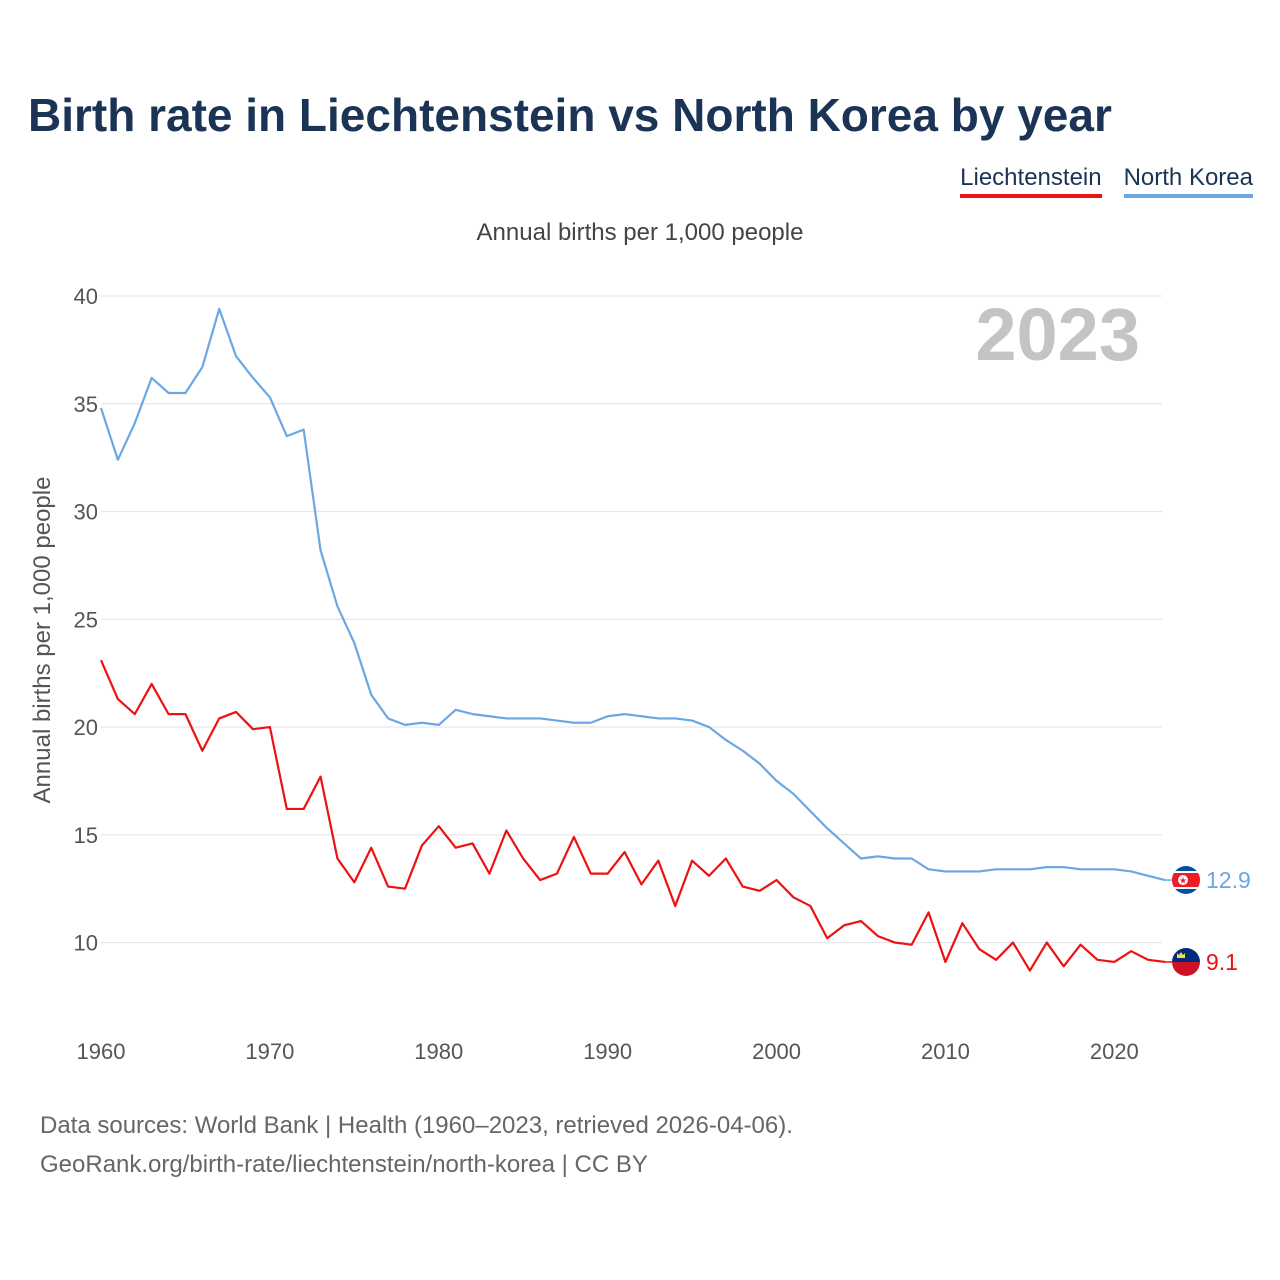 The height and width of the screenshot is (1280, 1280). Describe the element at coordinates (101, 1051) in the screenshot. I see `x-tick-label-1960: 1960` at that location.